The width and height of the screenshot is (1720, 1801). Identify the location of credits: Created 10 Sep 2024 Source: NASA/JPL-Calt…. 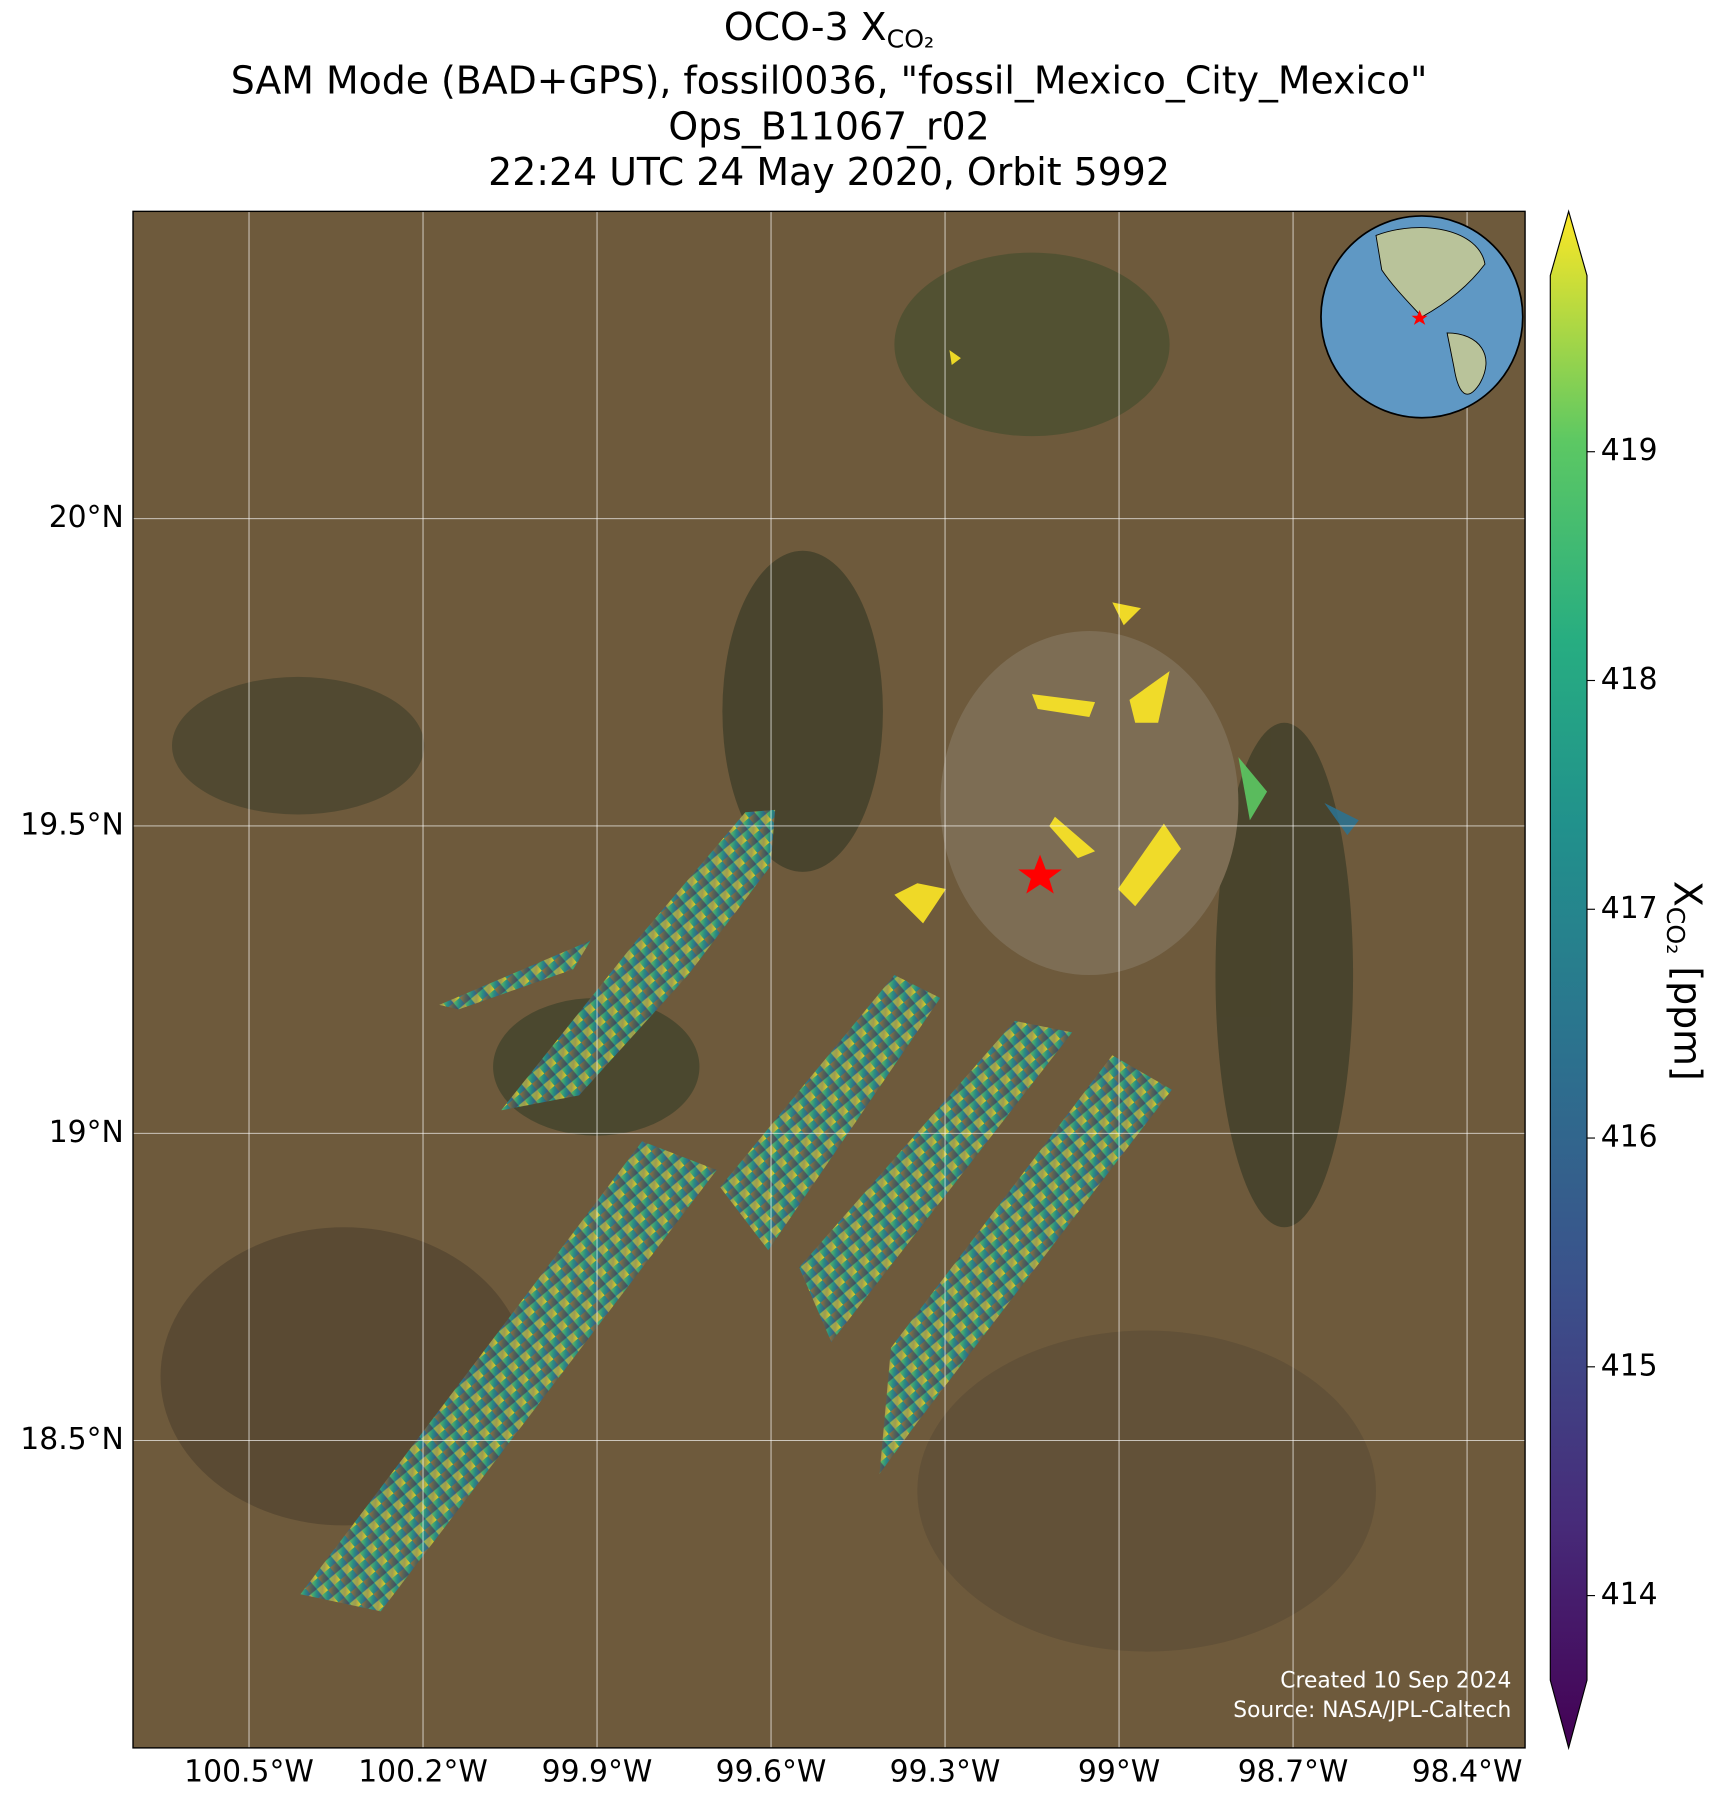
(1372, 1695).